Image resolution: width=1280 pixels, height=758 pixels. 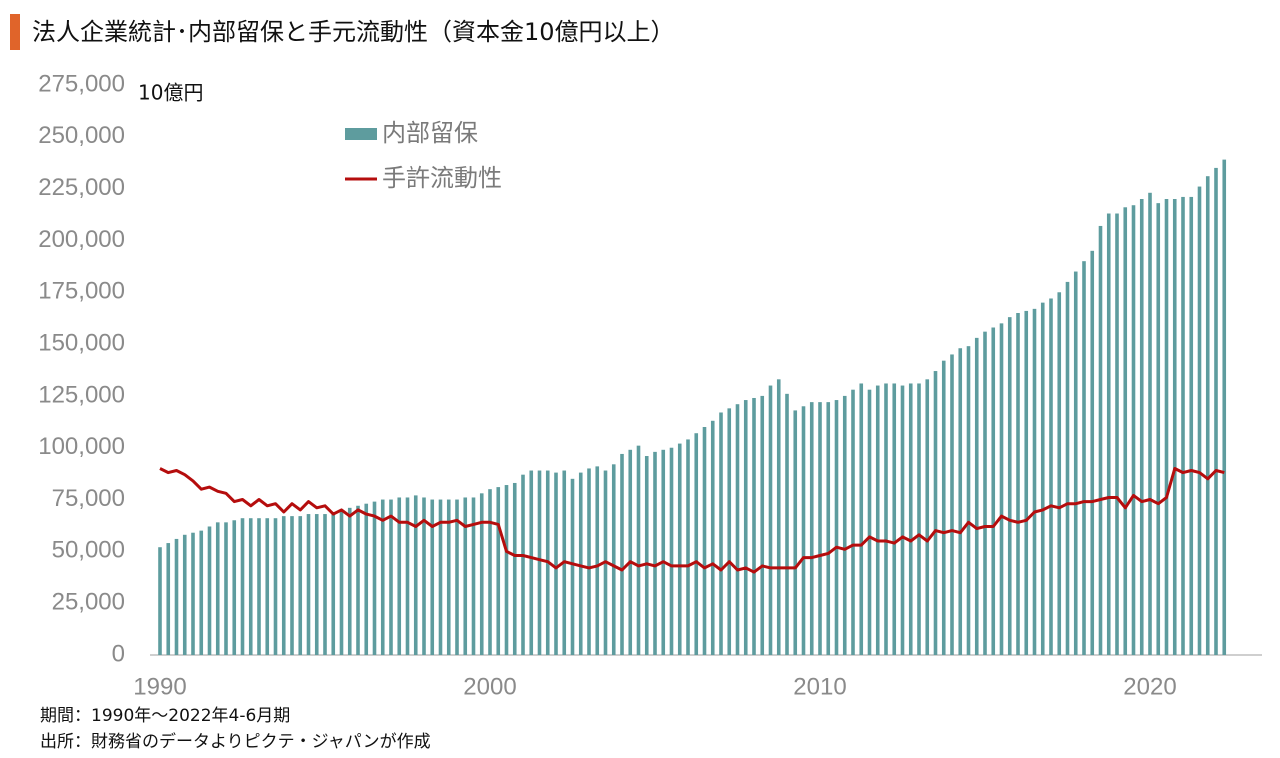 I want to click on line, so click(x=692, y=520).